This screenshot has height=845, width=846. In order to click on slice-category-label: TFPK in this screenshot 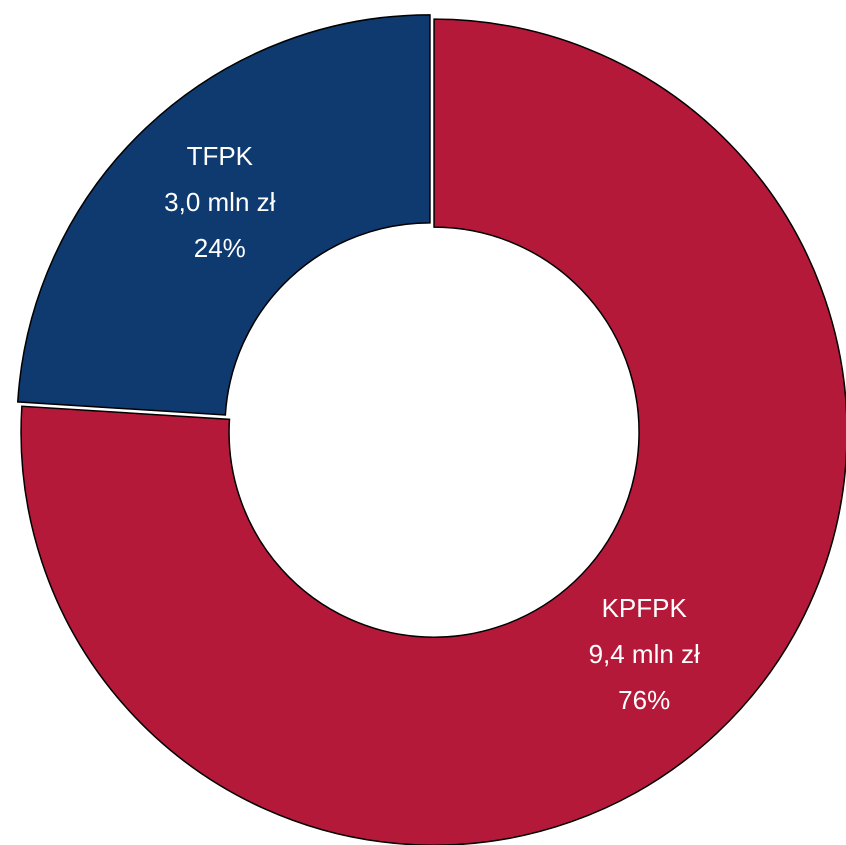, I will do `click(220, 156)`.